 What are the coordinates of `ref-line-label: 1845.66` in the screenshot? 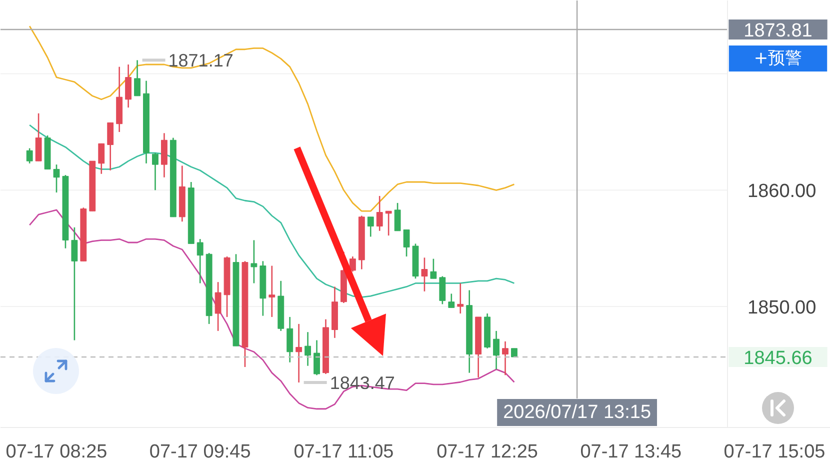 It's located at (778, 358).